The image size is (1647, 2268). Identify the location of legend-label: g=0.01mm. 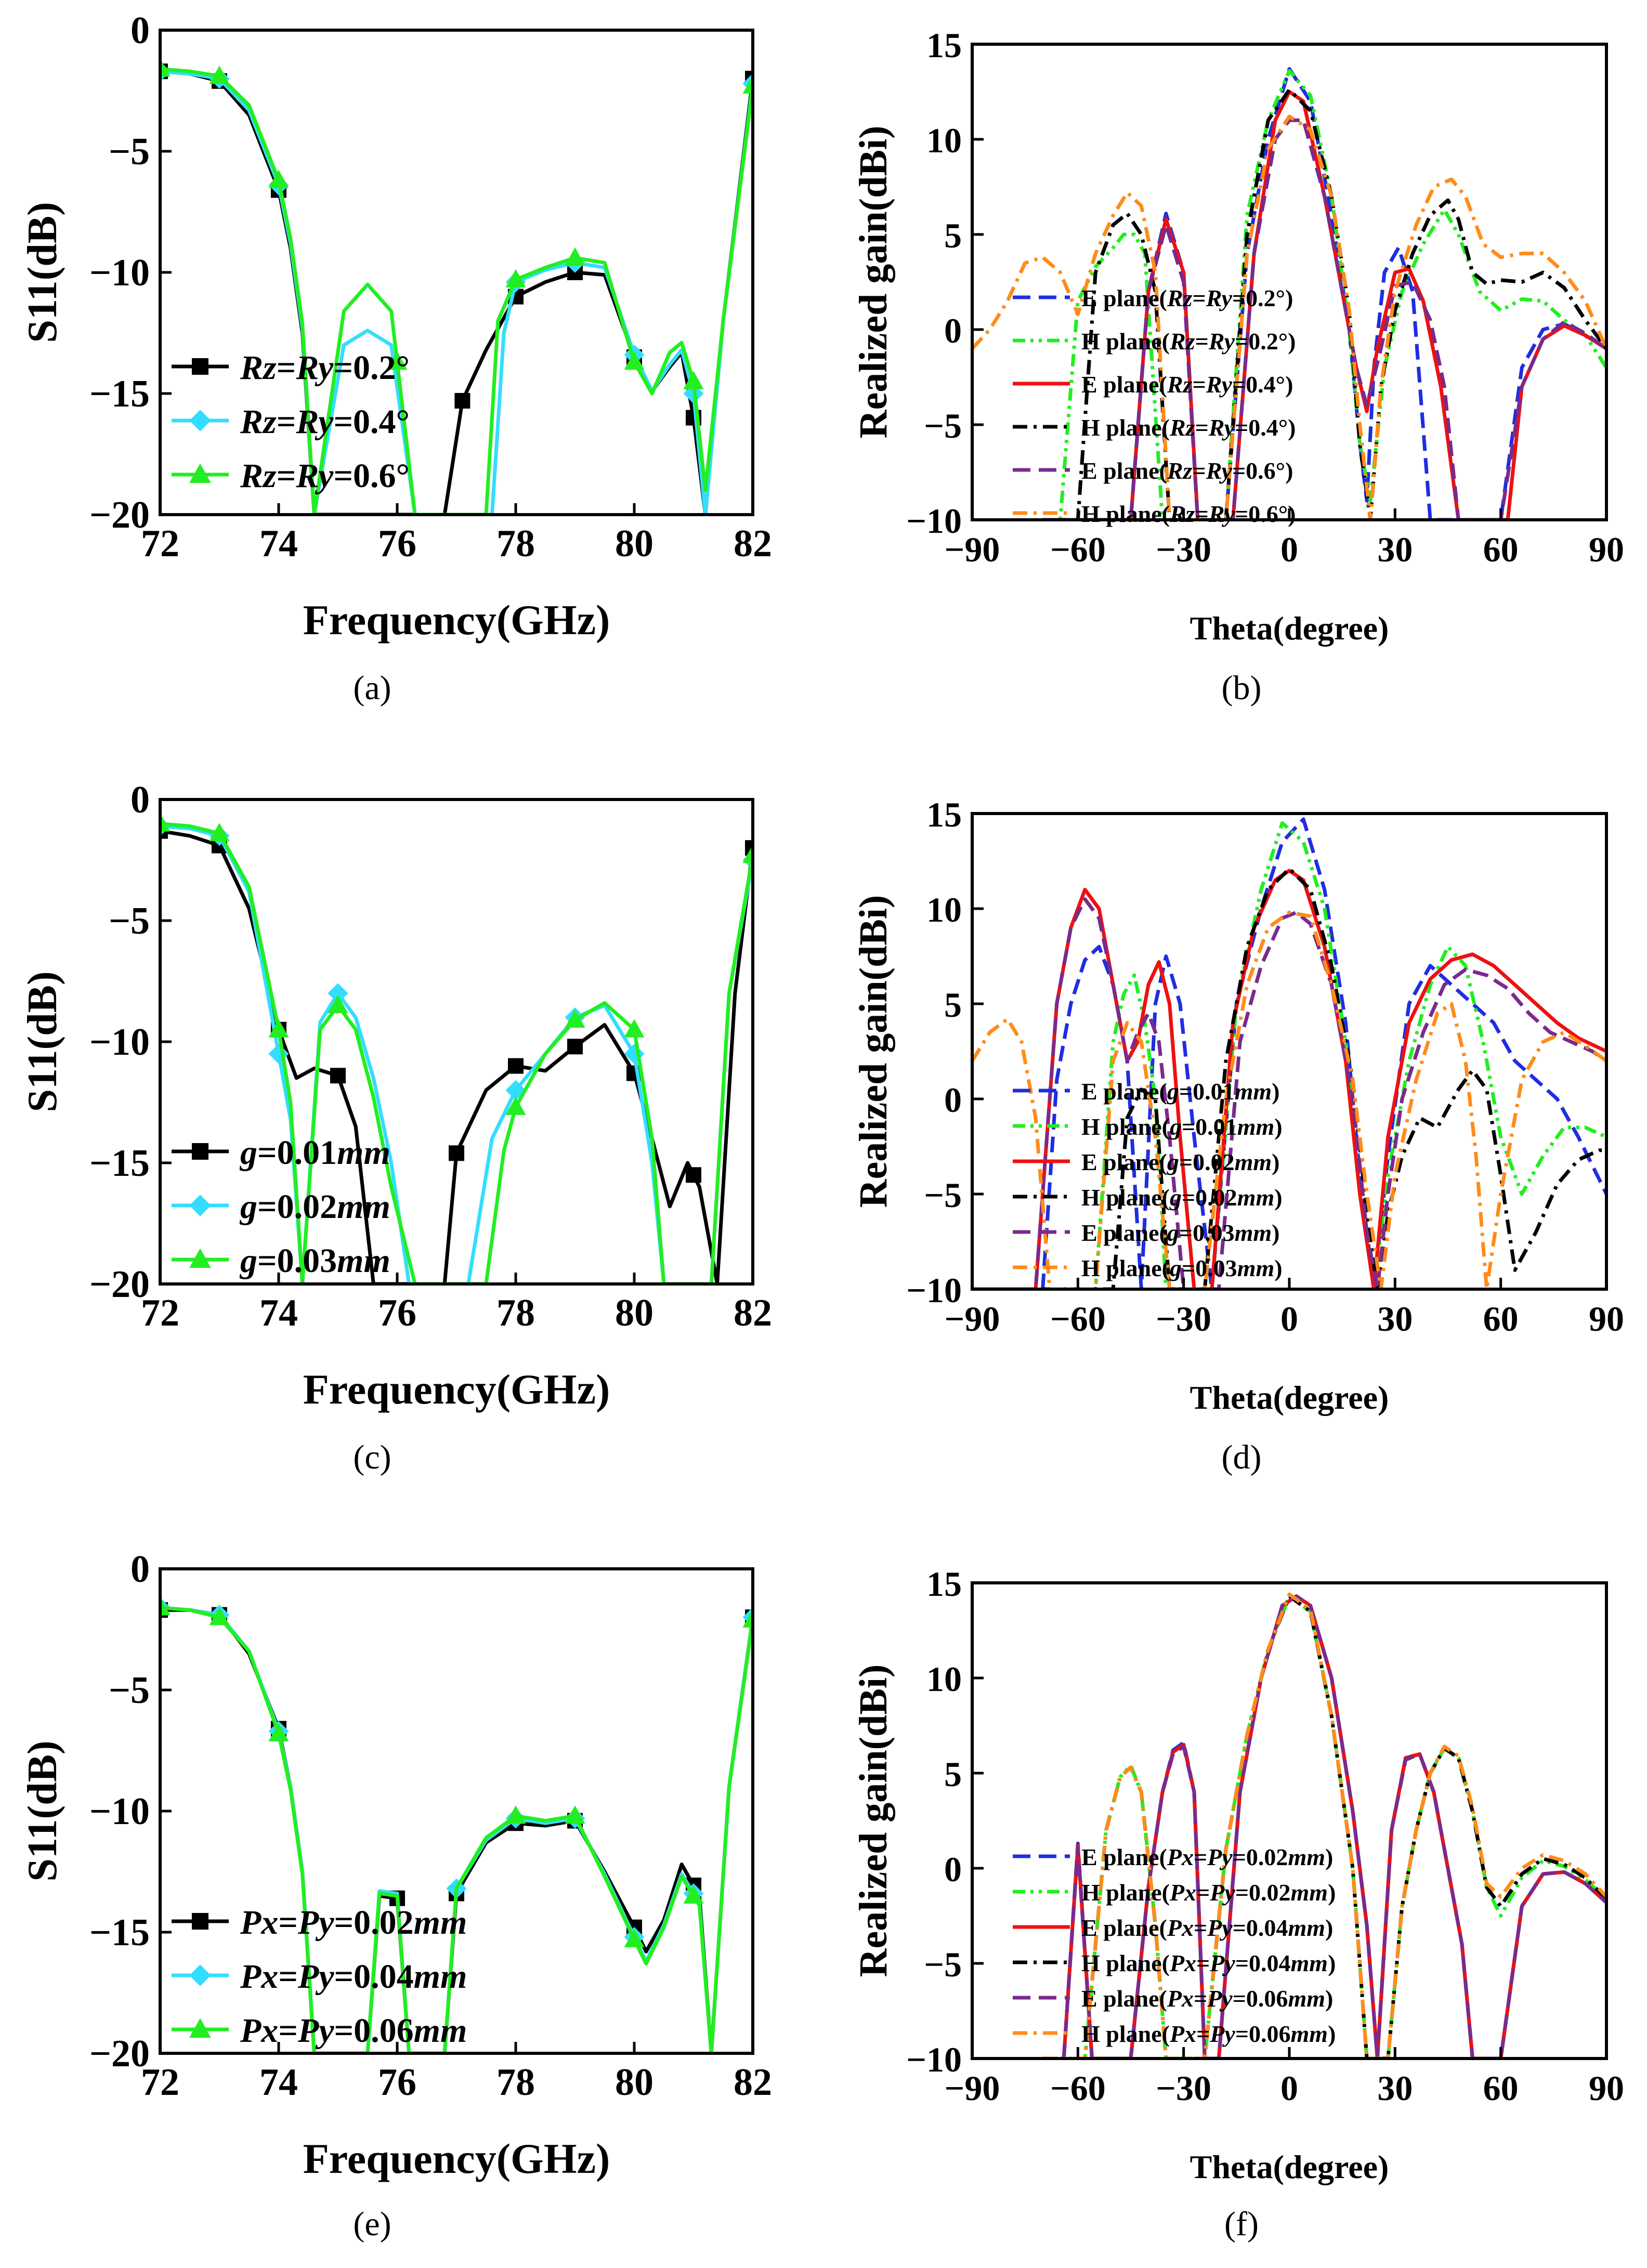
(314, 1153).